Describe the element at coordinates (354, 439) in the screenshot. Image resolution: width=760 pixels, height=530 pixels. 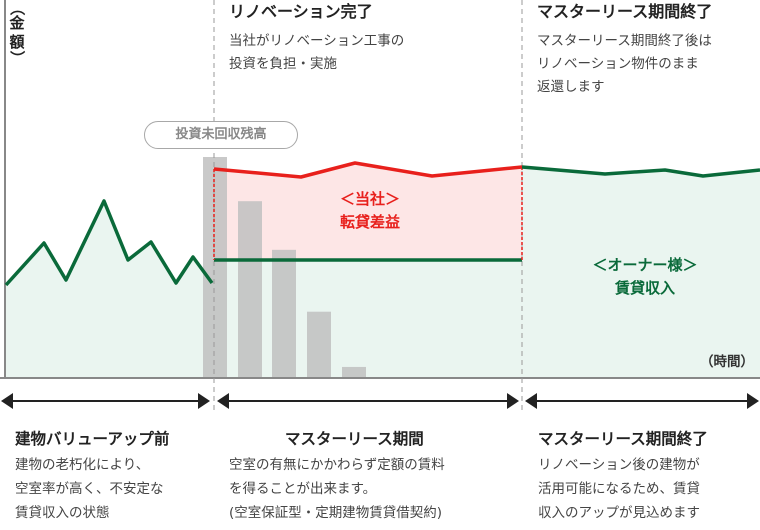
I see `period-title-lease: マスターリース期間` at that location.